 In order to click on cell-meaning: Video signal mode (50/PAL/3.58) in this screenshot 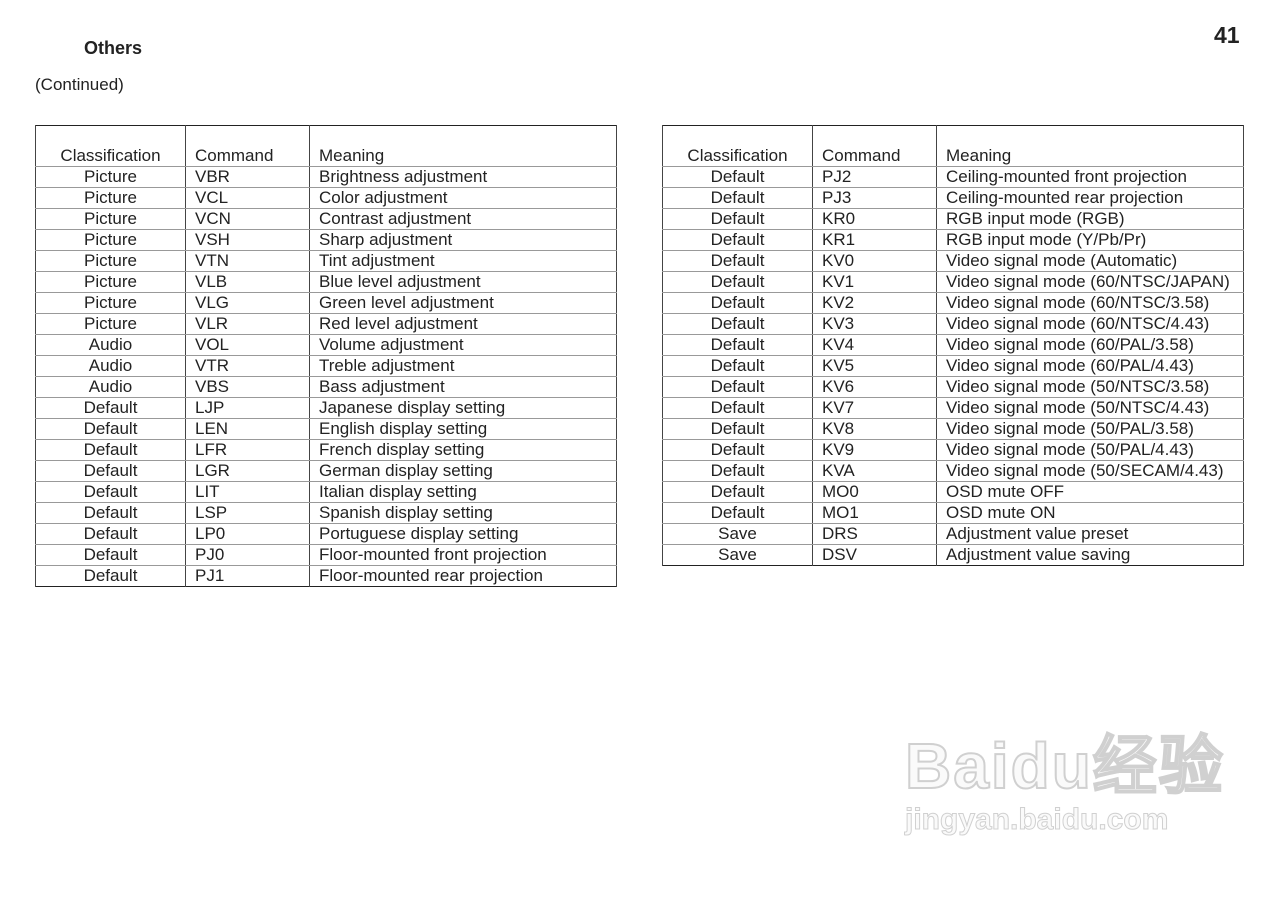, I will do `click(1090, 429)`.